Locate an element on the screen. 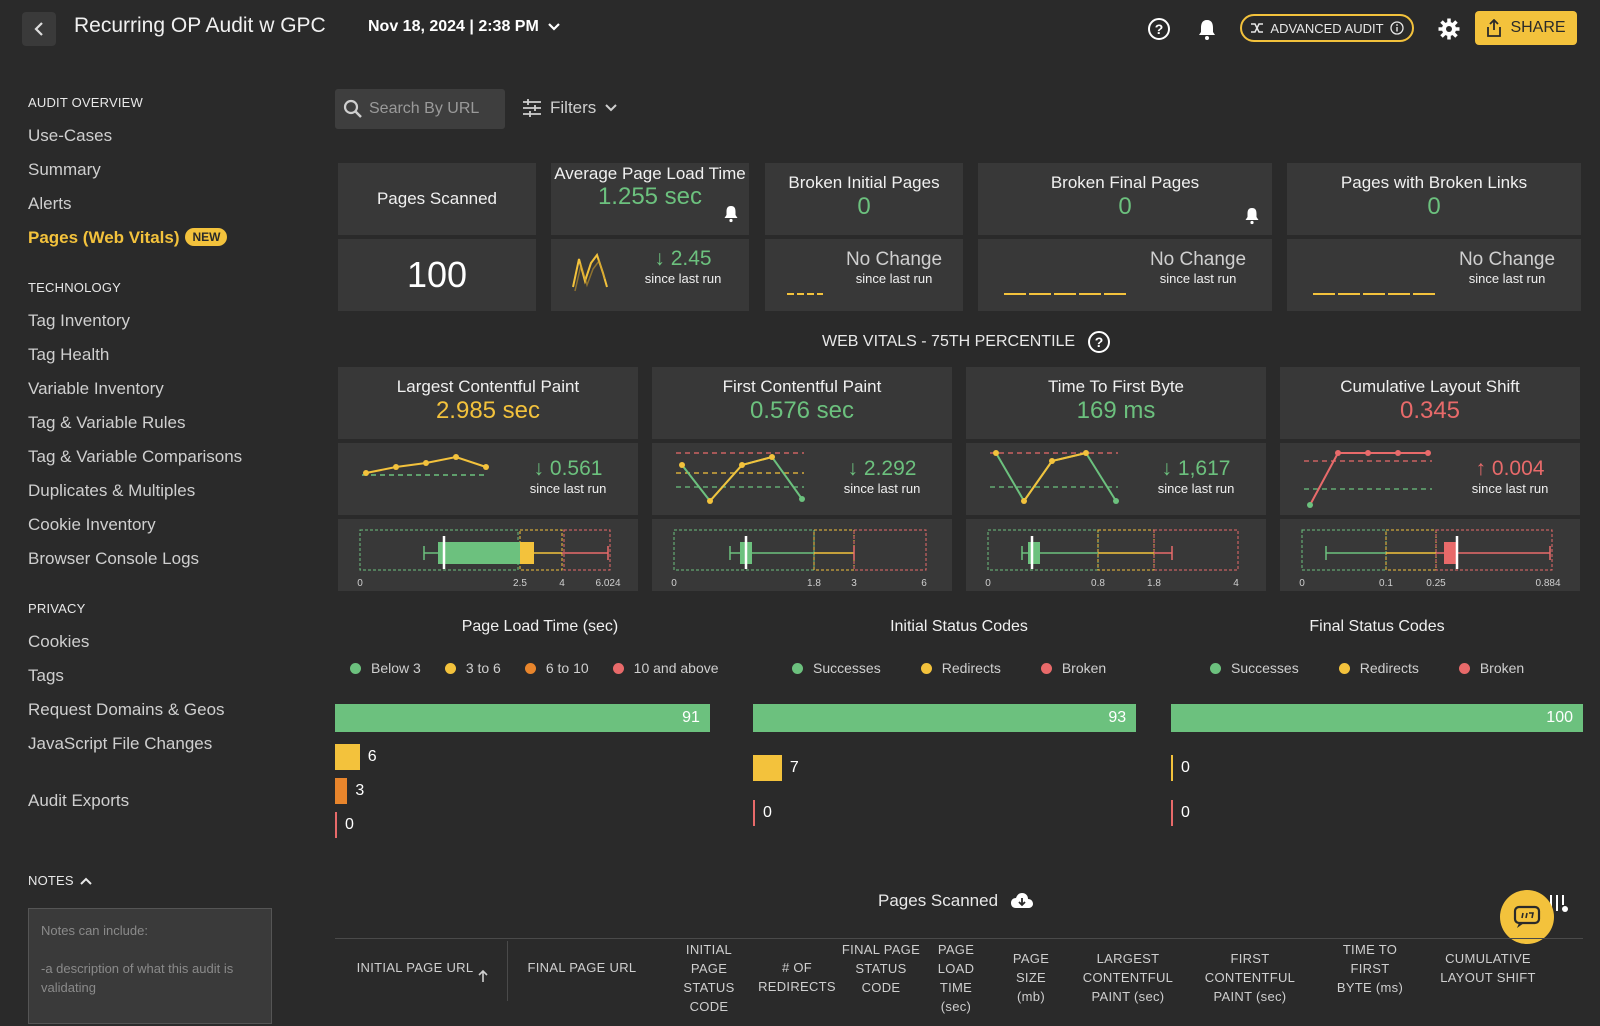 This screenshot has width=1600, height=1026. col-redirects: # OF REDIRECTS is located at coordinates (797, 977).